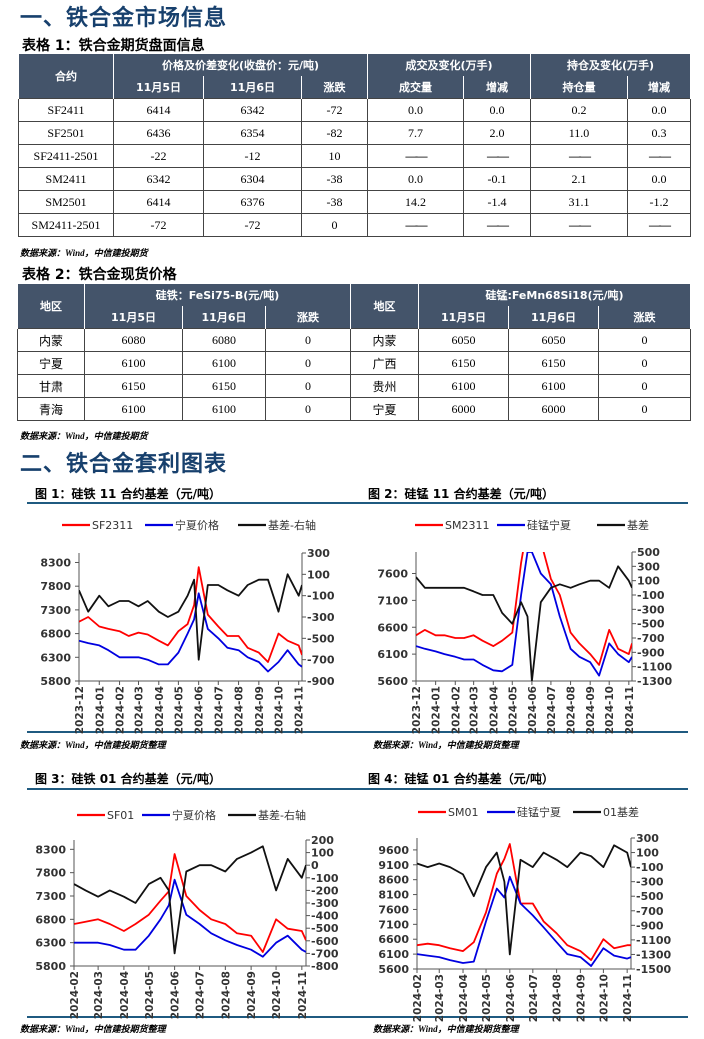  Describe the element at coordinates (66, 76) in the screenshot. I see `header-contract: 合约` at that location.